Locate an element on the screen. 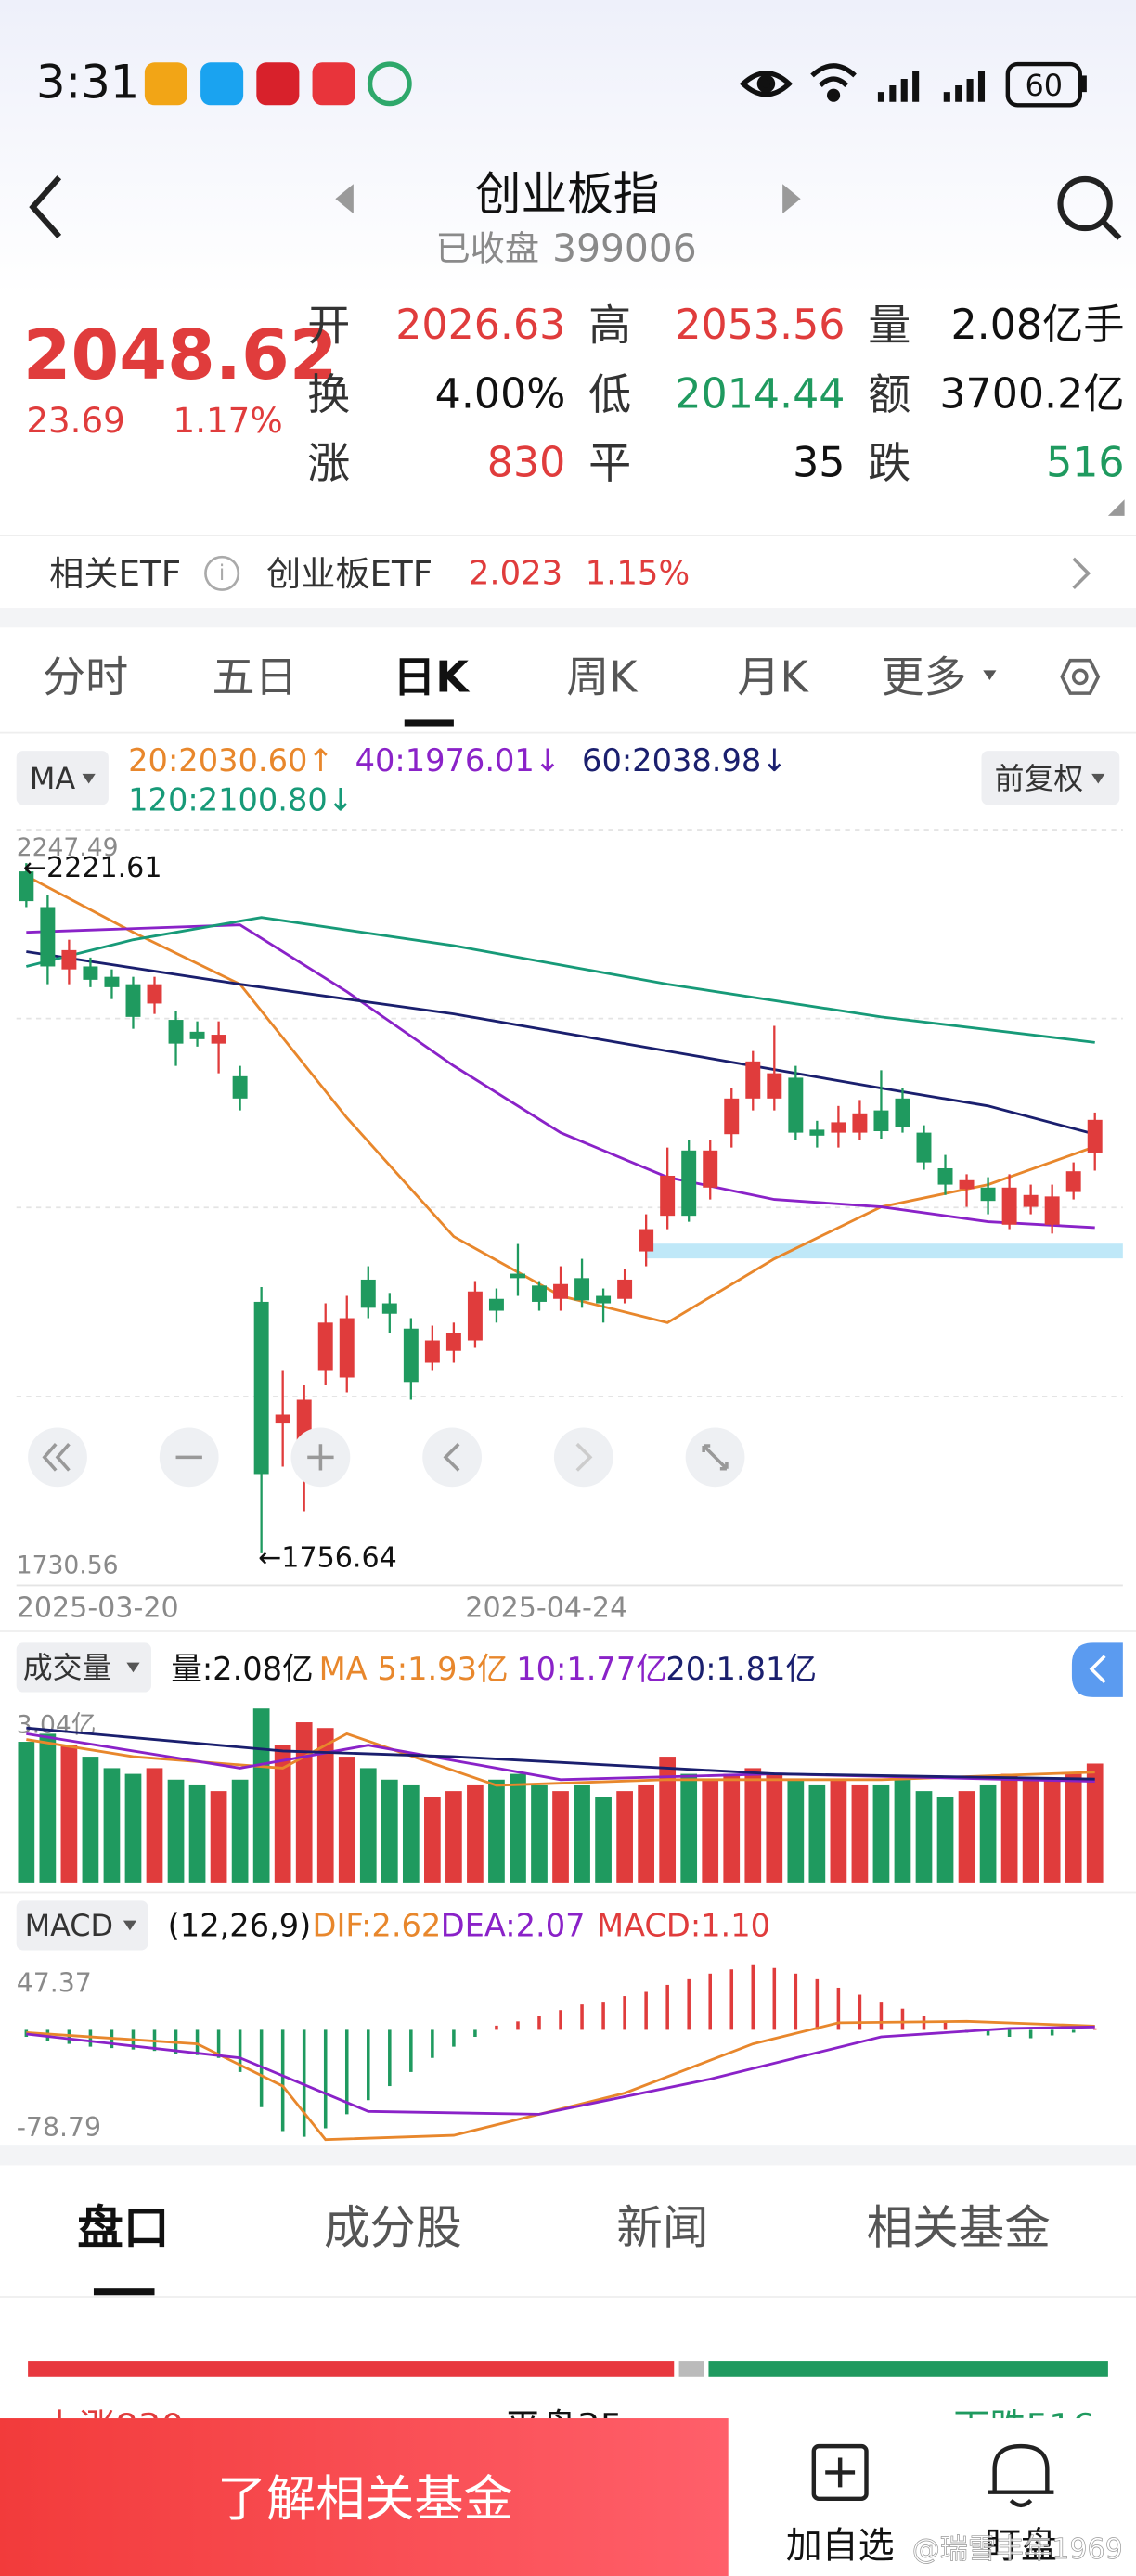 The image size is (1136, 2576). section-gap is located at coordinates (568, 618).